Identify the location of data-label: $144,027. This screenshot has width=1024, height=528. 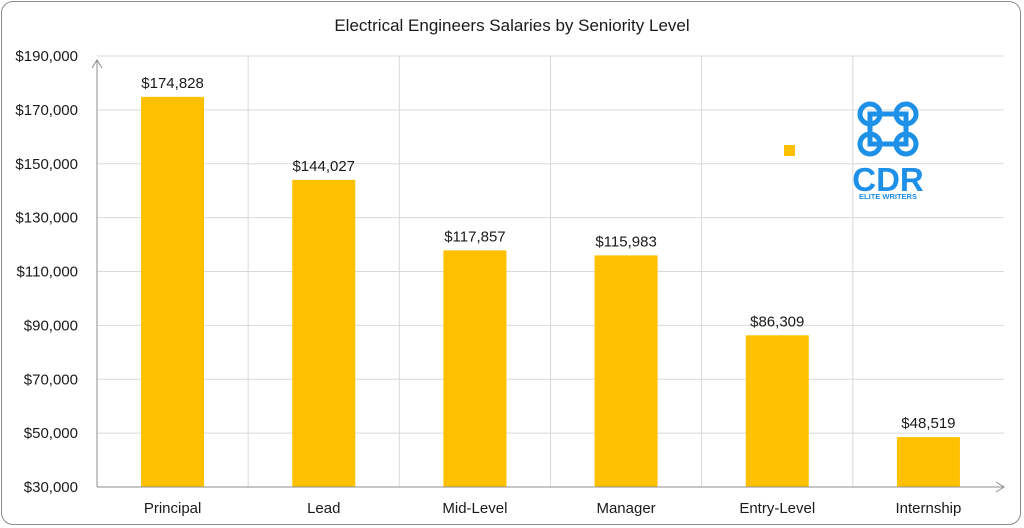
(323, 166).